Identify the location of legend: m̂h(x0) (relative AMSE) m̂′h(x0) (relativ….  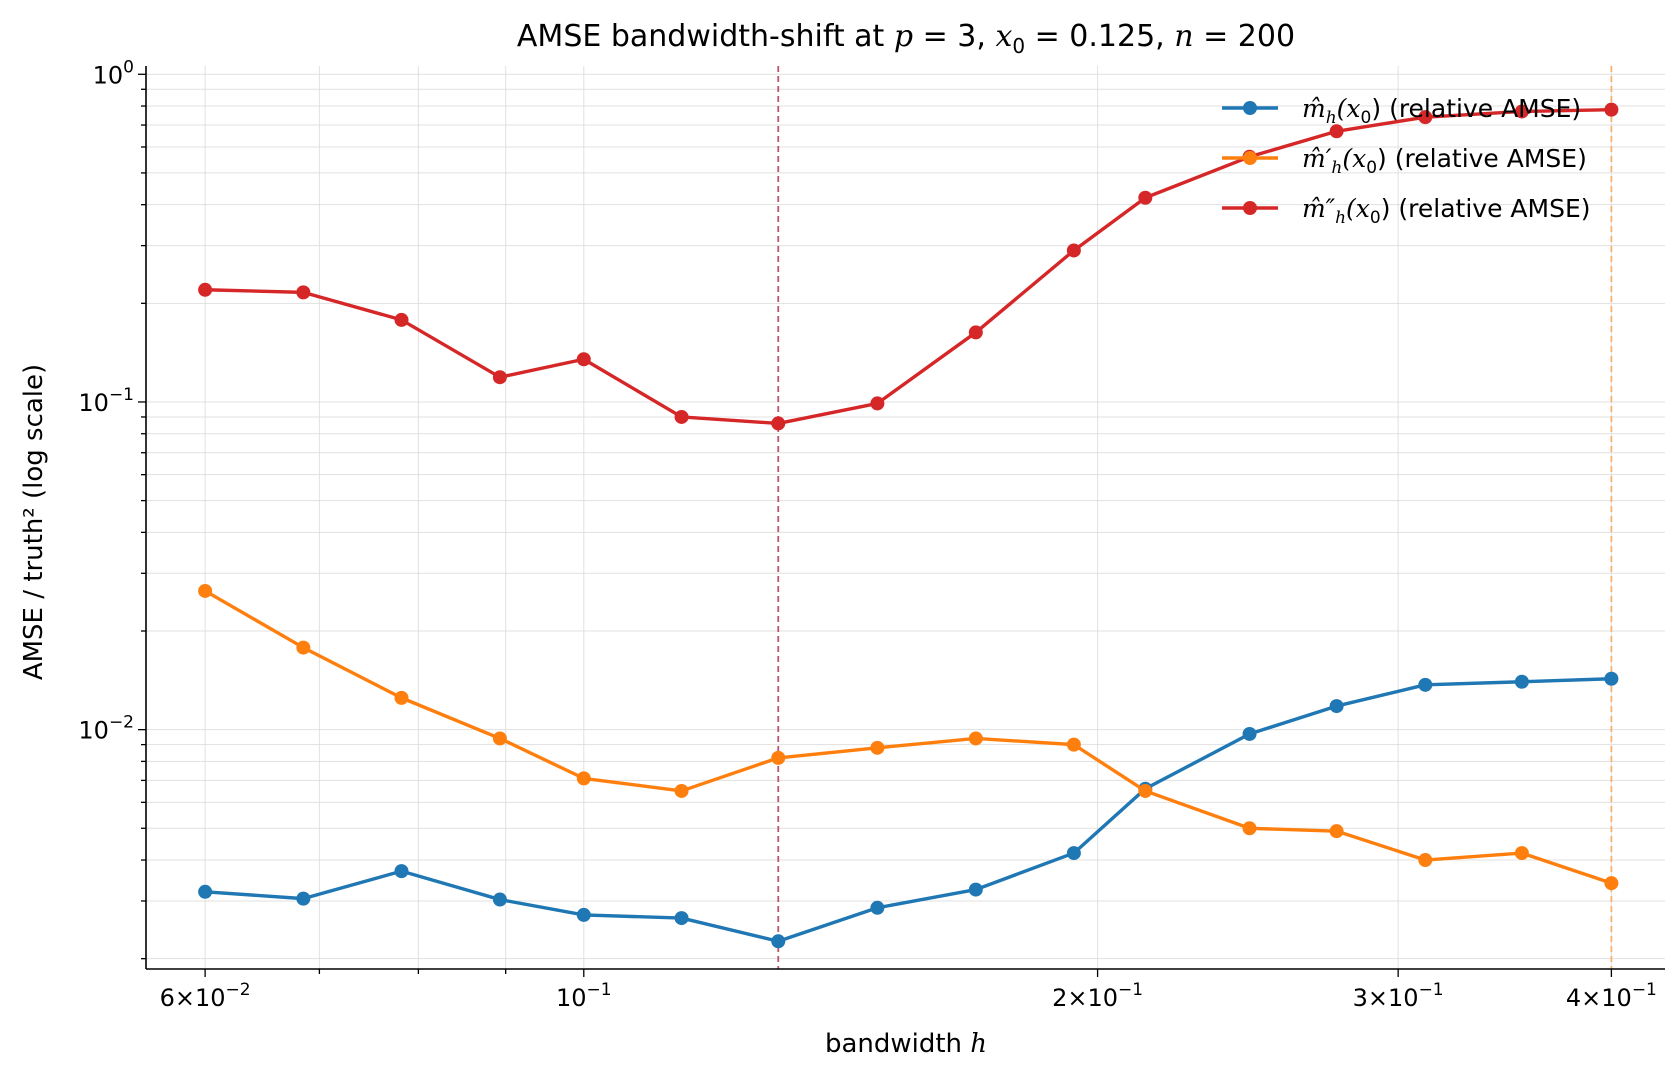
(1406, 161).